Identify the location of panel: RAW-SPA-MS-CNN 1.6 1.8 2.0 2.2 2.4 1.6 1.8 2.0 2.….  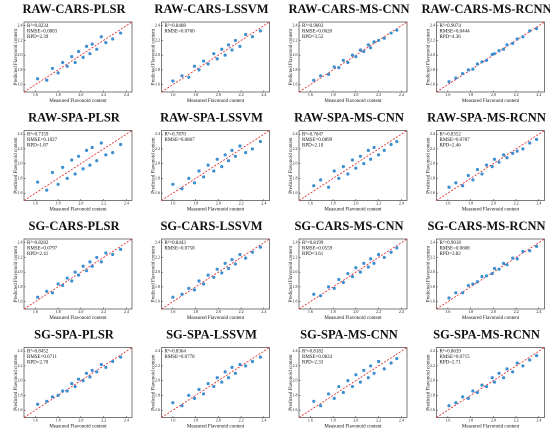
(348, 161).